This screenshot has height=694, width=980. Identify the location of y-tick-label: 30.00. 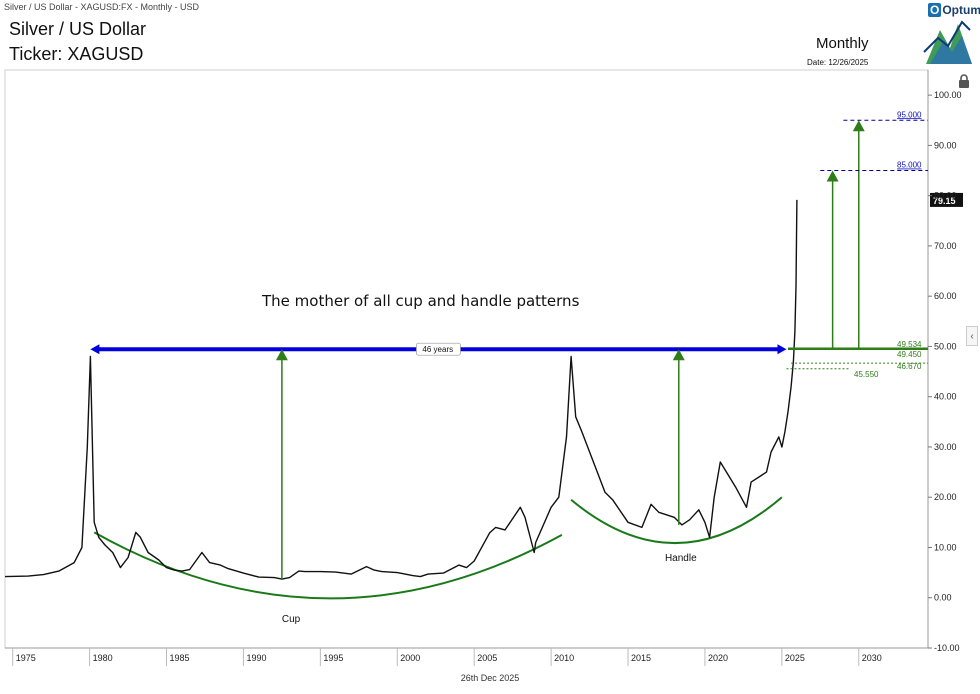
(945, 447).